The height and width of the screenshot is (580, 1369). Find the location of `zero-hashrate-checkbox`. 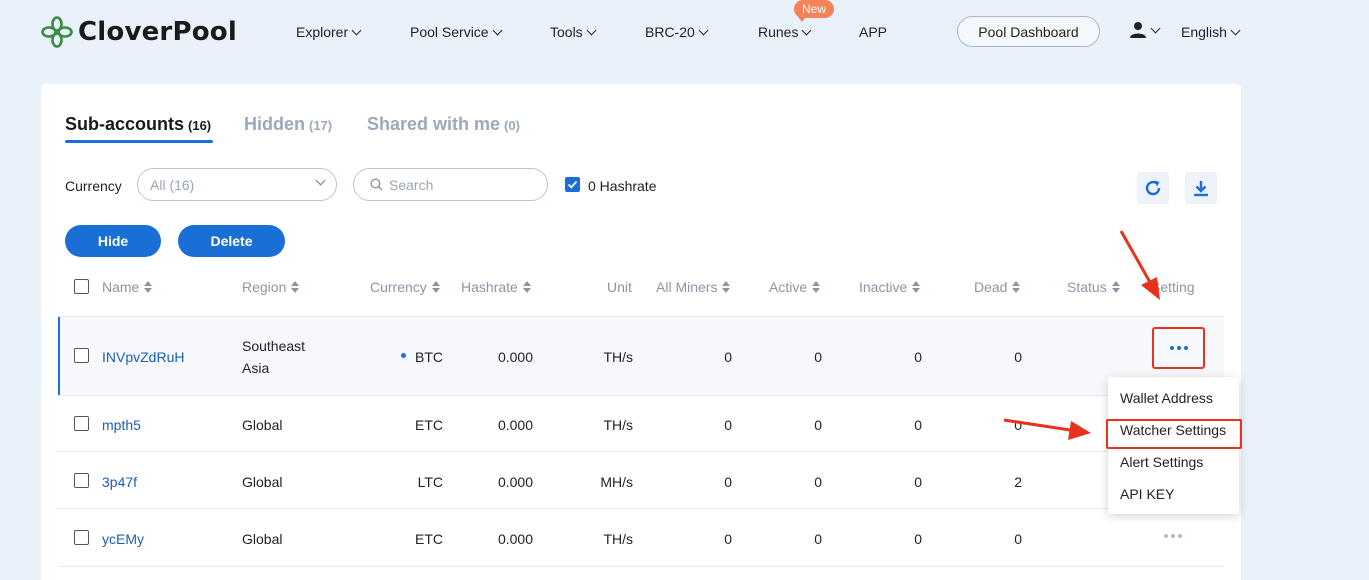

zero-hashrate-checkbox is located at coordinates (572, 184).